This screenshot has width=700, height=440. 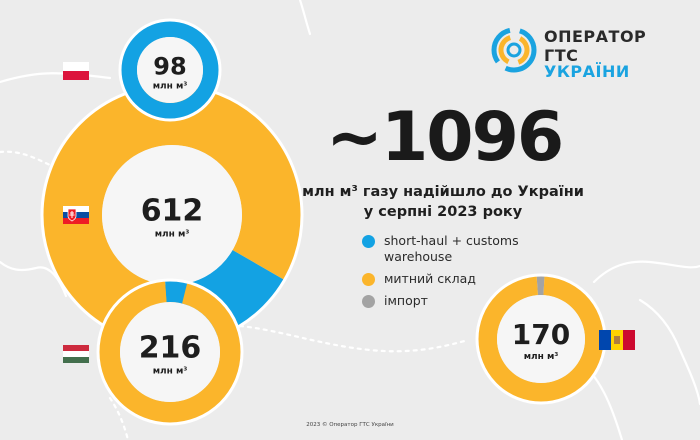 I want to click on donut-slovakia-value-label: 612, so click(x=172, y=210).